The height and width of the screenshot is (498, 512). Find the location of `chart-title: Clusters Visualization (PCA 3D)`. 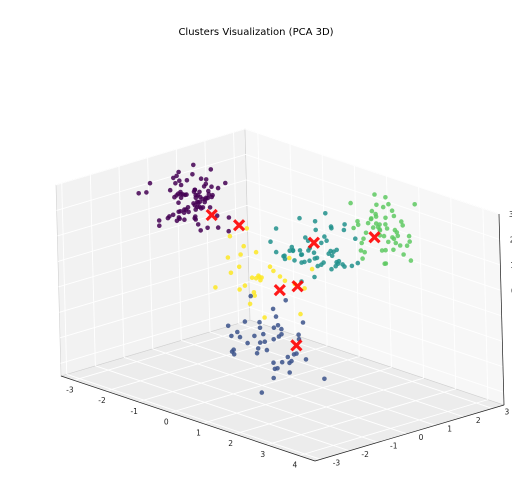

chart-title: Clusters Visualization (PCA 3D) is located at coordinates (255, 32).